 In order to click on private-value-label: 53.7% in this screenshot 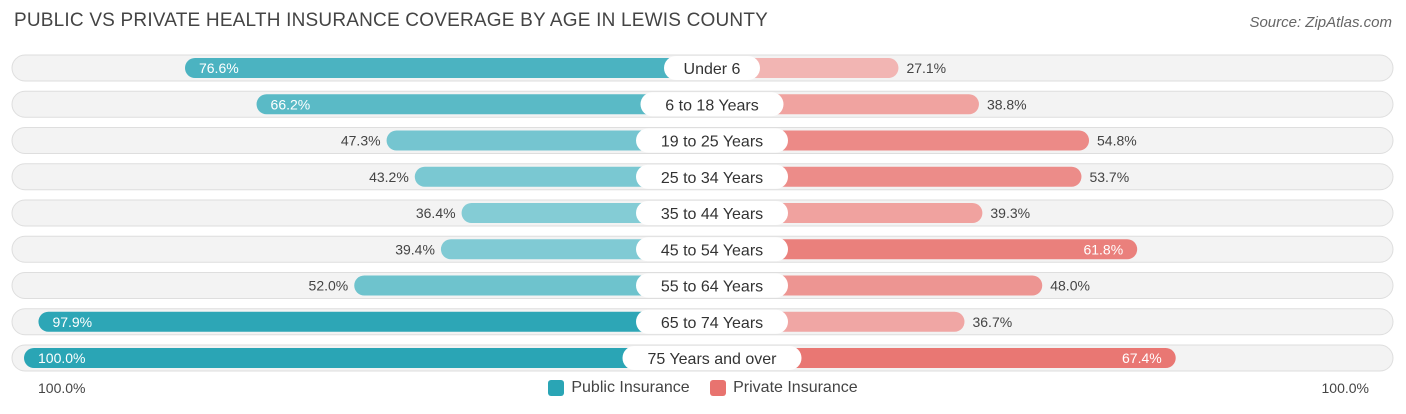, I will do `click(1109, 177)`.